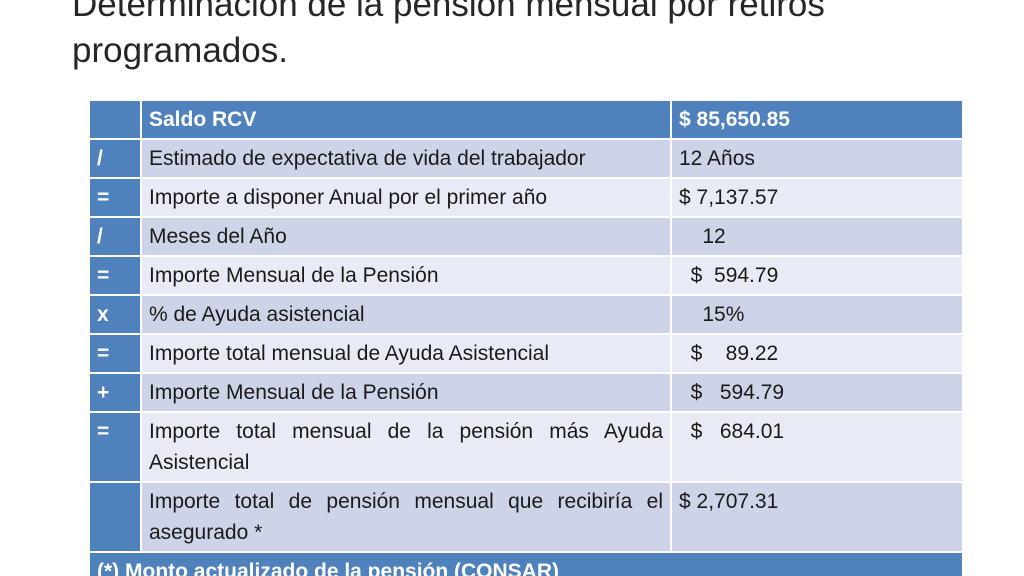  Describe the element at coordinates (817, 197) in the screenshot. I see `amount-cell: $ 7,137.57` at that location.